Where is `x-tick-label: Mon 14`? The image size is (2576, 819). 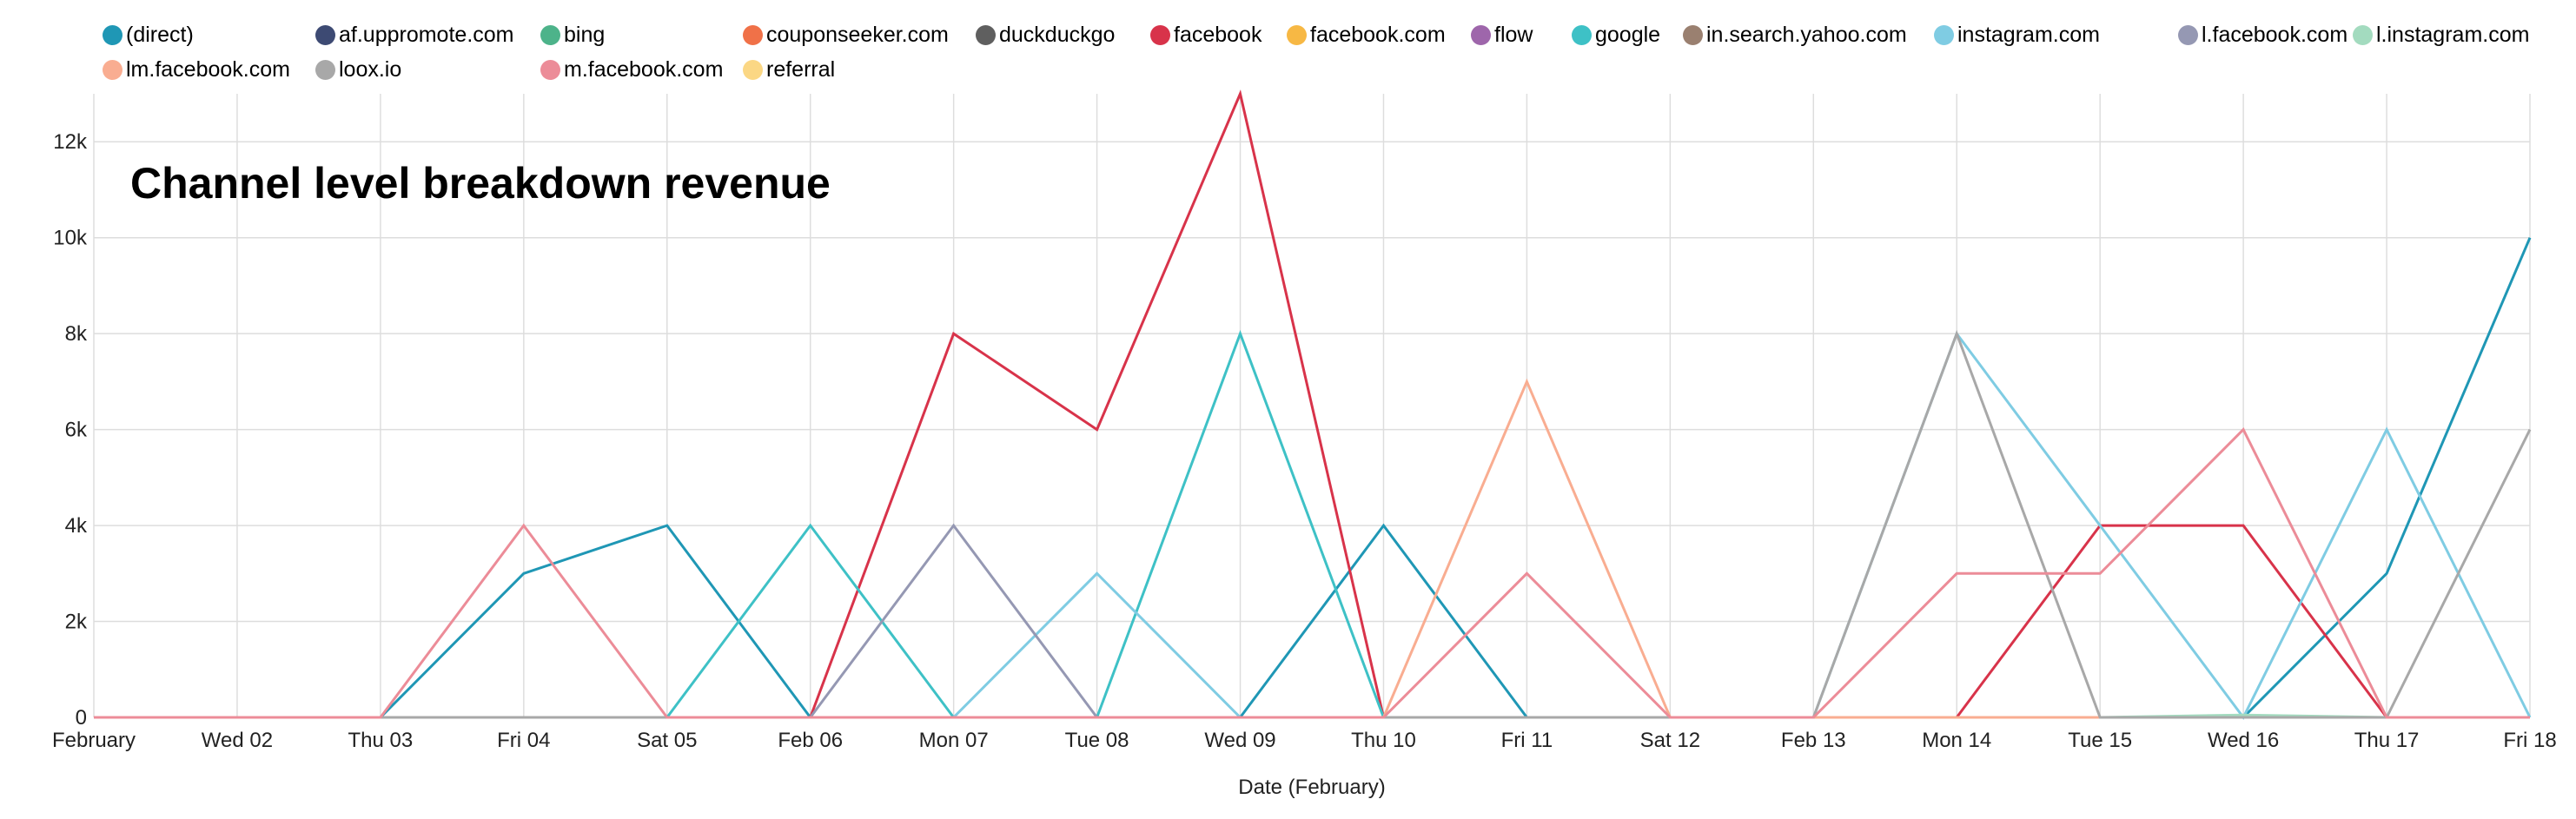
x-tick-label: Mon 14 is located at coordinates (1956, 740).